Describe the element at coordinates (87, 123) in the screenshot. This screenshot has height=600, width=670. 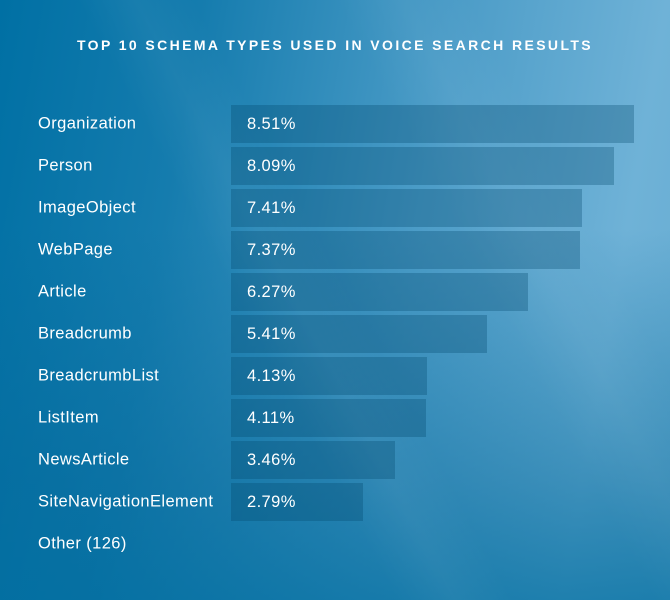
I see `category-label: Organization` at that location.